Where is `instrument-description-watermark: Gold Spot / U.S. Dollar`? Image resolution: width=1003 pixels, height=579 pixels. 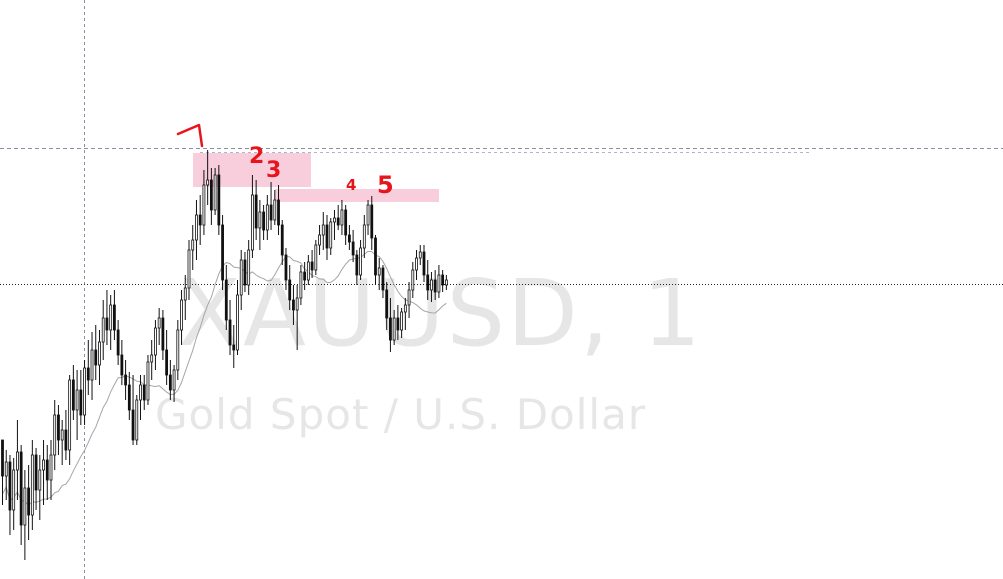 instrument-description-watermark: Gold Spot / U.S. Dollar is located at coordinates (401, 414).